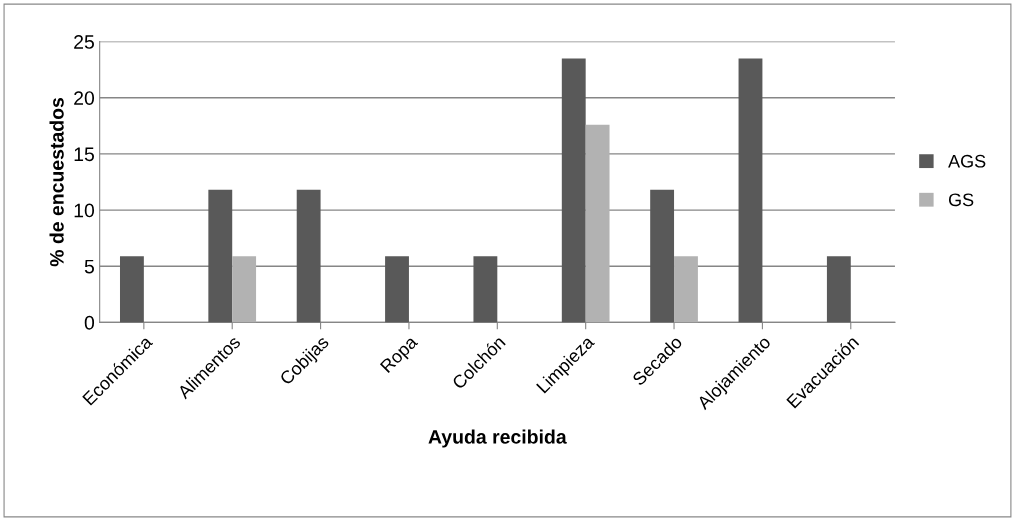 This screenshot has width=1017, height=520. Describe the element at coordinates (967, 161) in the screenshot. I see `legend-label: AGS` at that location.